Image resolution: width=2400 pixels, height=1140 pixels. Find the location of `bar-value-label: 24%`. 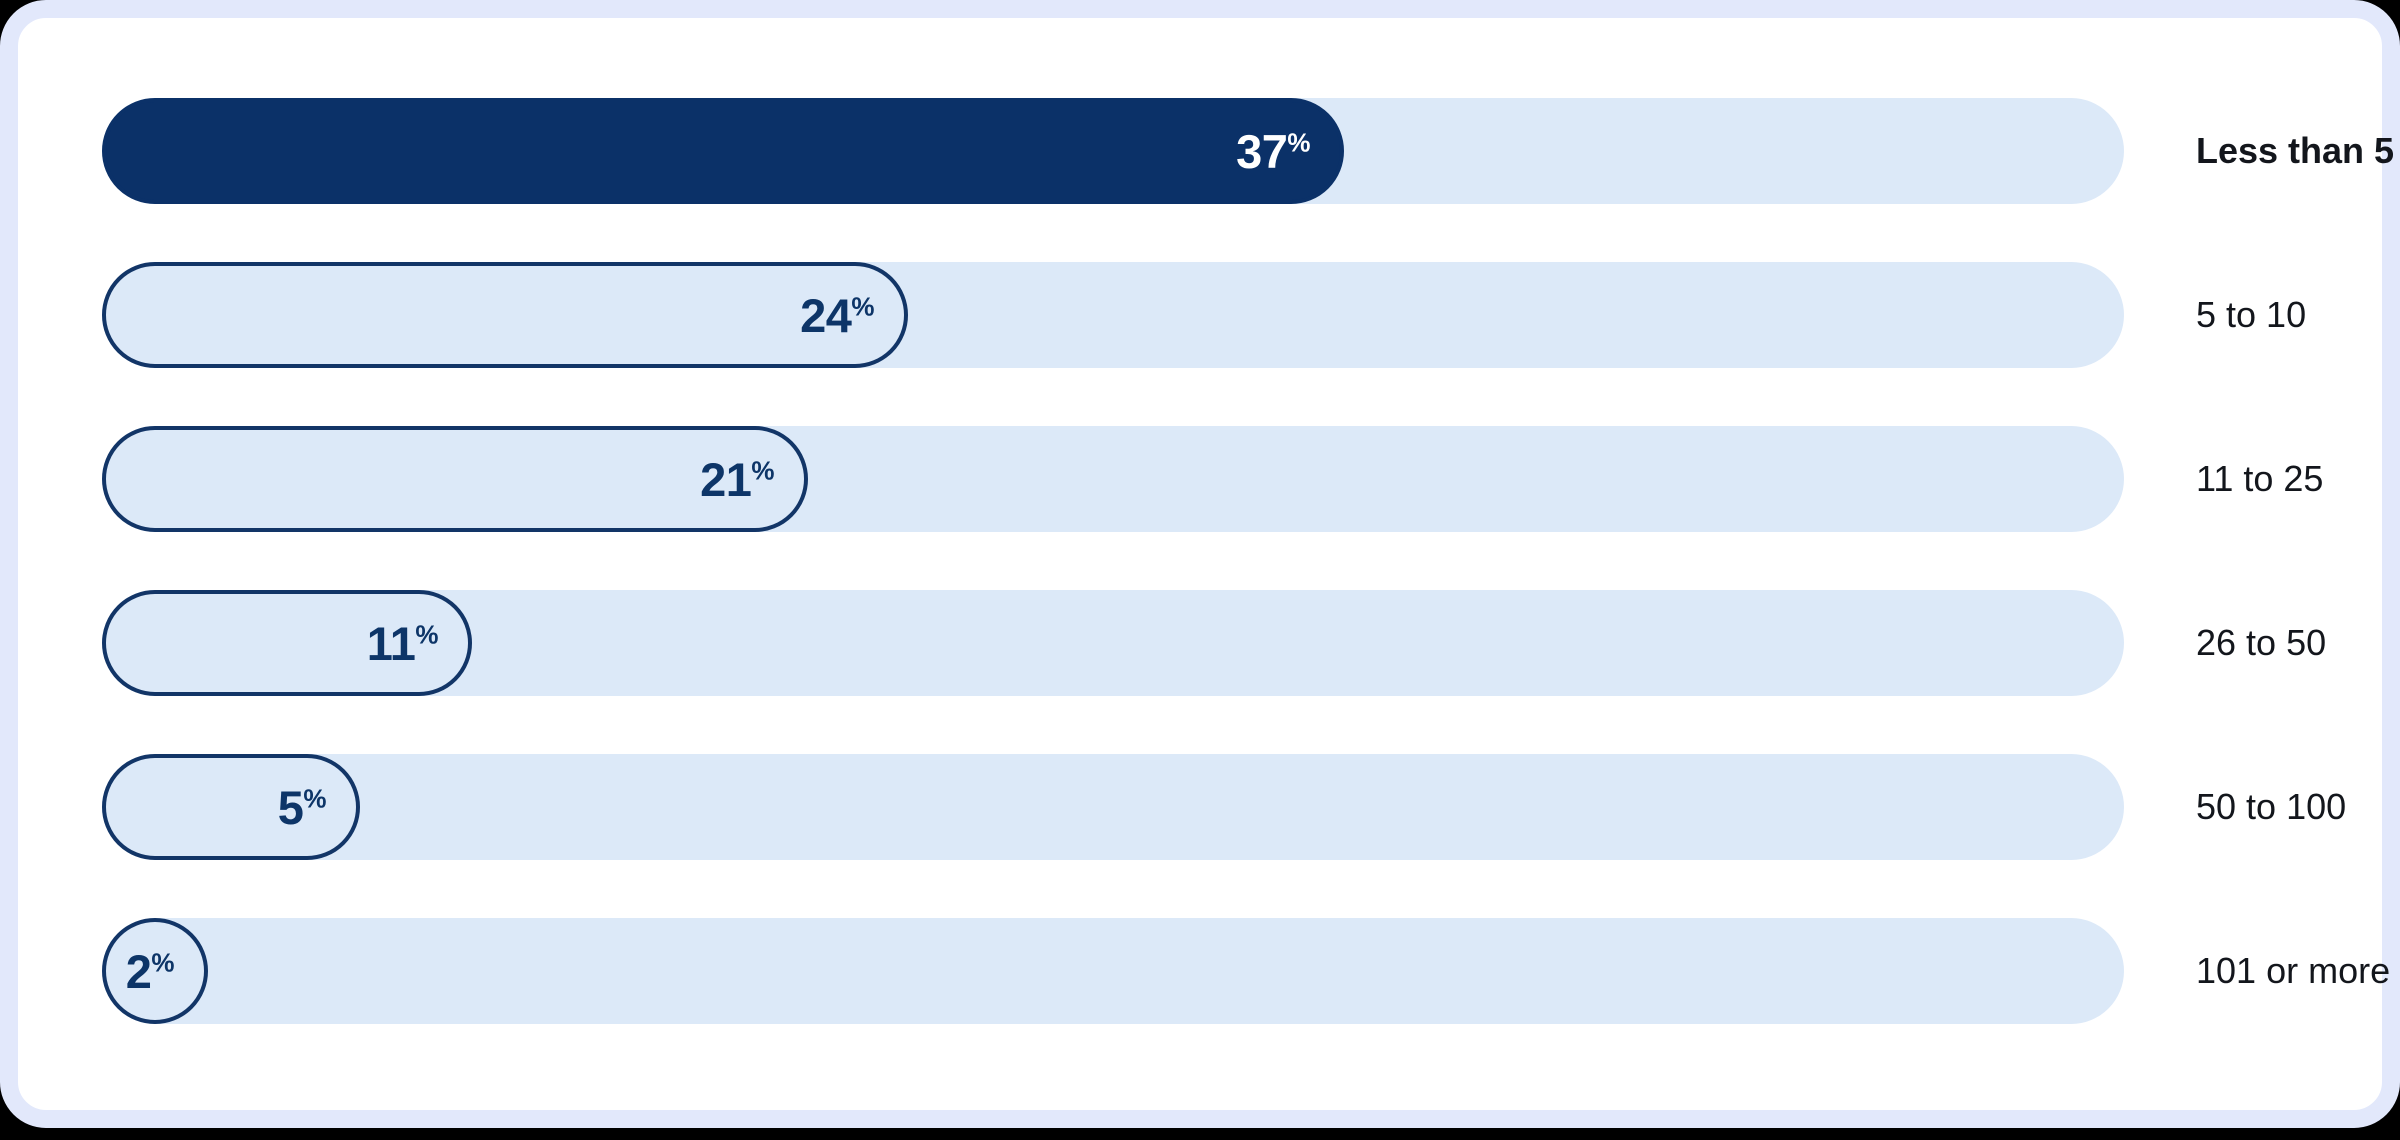

bar-value-label: 24% is located at coordinates (837, 315).